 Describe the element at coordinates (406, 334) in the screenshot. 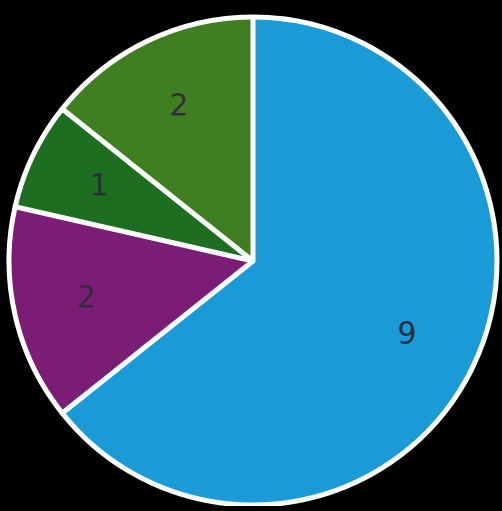

I see `slice-value-label: 9` at that location.